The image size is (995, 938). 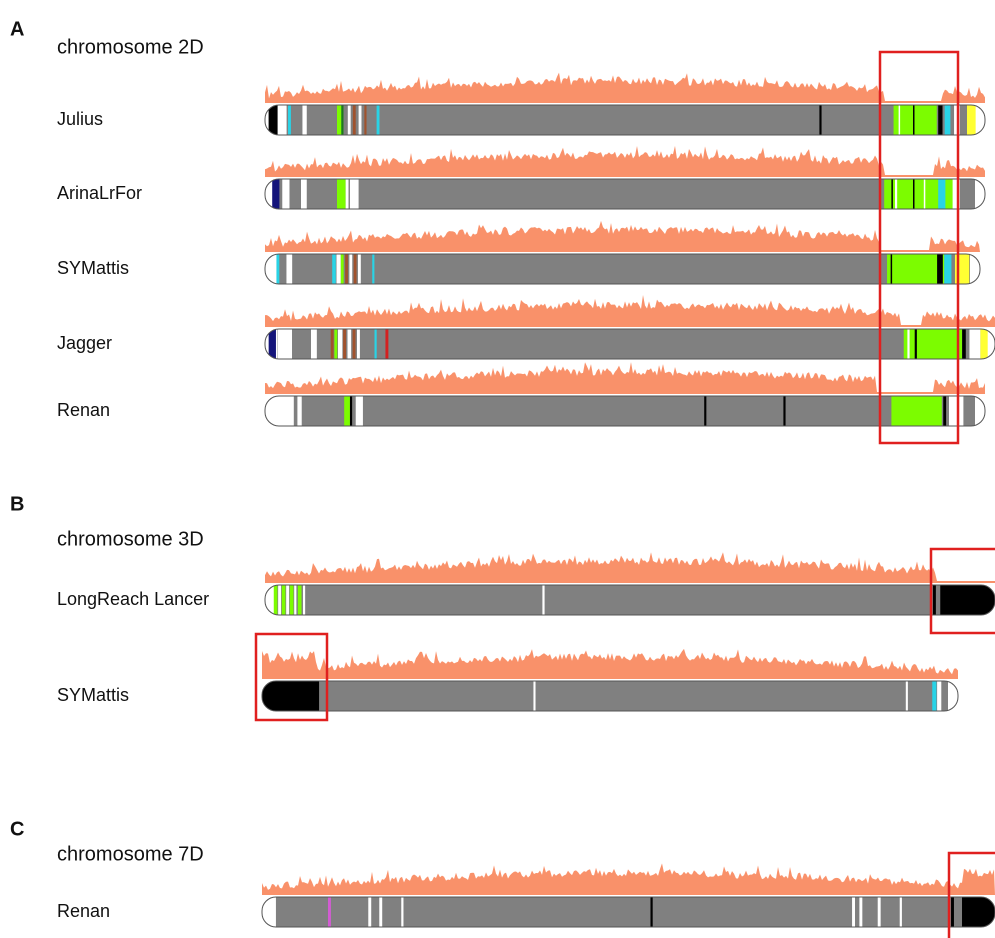 What do you see at coordinates (130, 854) in the screenshot?
I see `panel-title: chromosome 7D` at bounding box center [130, 854].